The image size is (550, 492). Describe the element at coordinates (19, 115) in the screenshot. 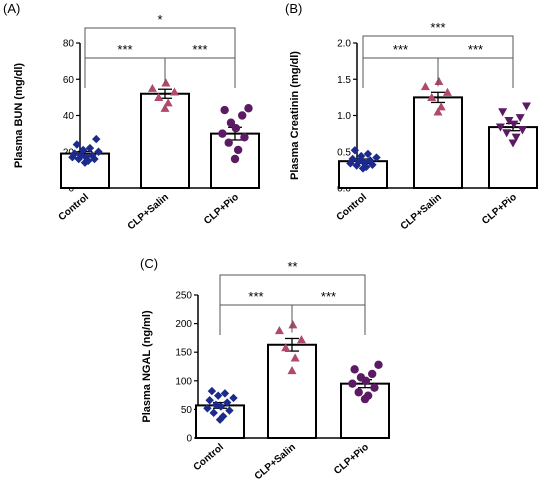

I see `y-axis-label: Plasma BUN (mg/dl)` at that location.